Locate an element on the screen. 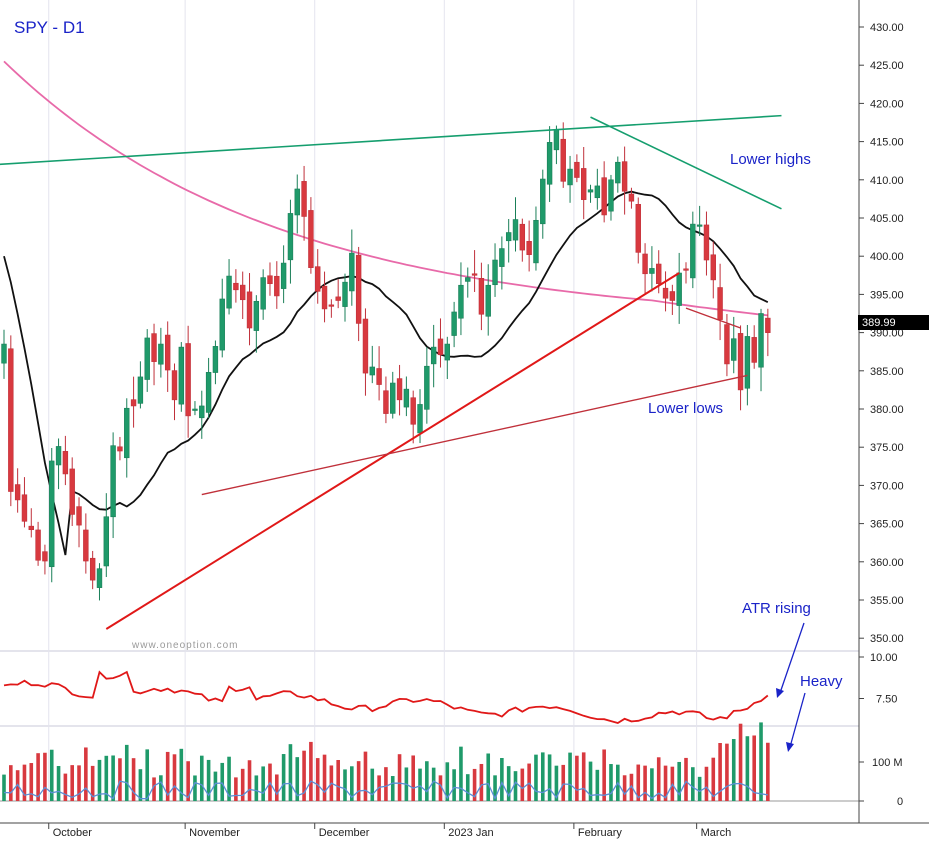 The height and width of the screenshot is (841, 929). lower-lows-line is located at coordinates (474, 435).